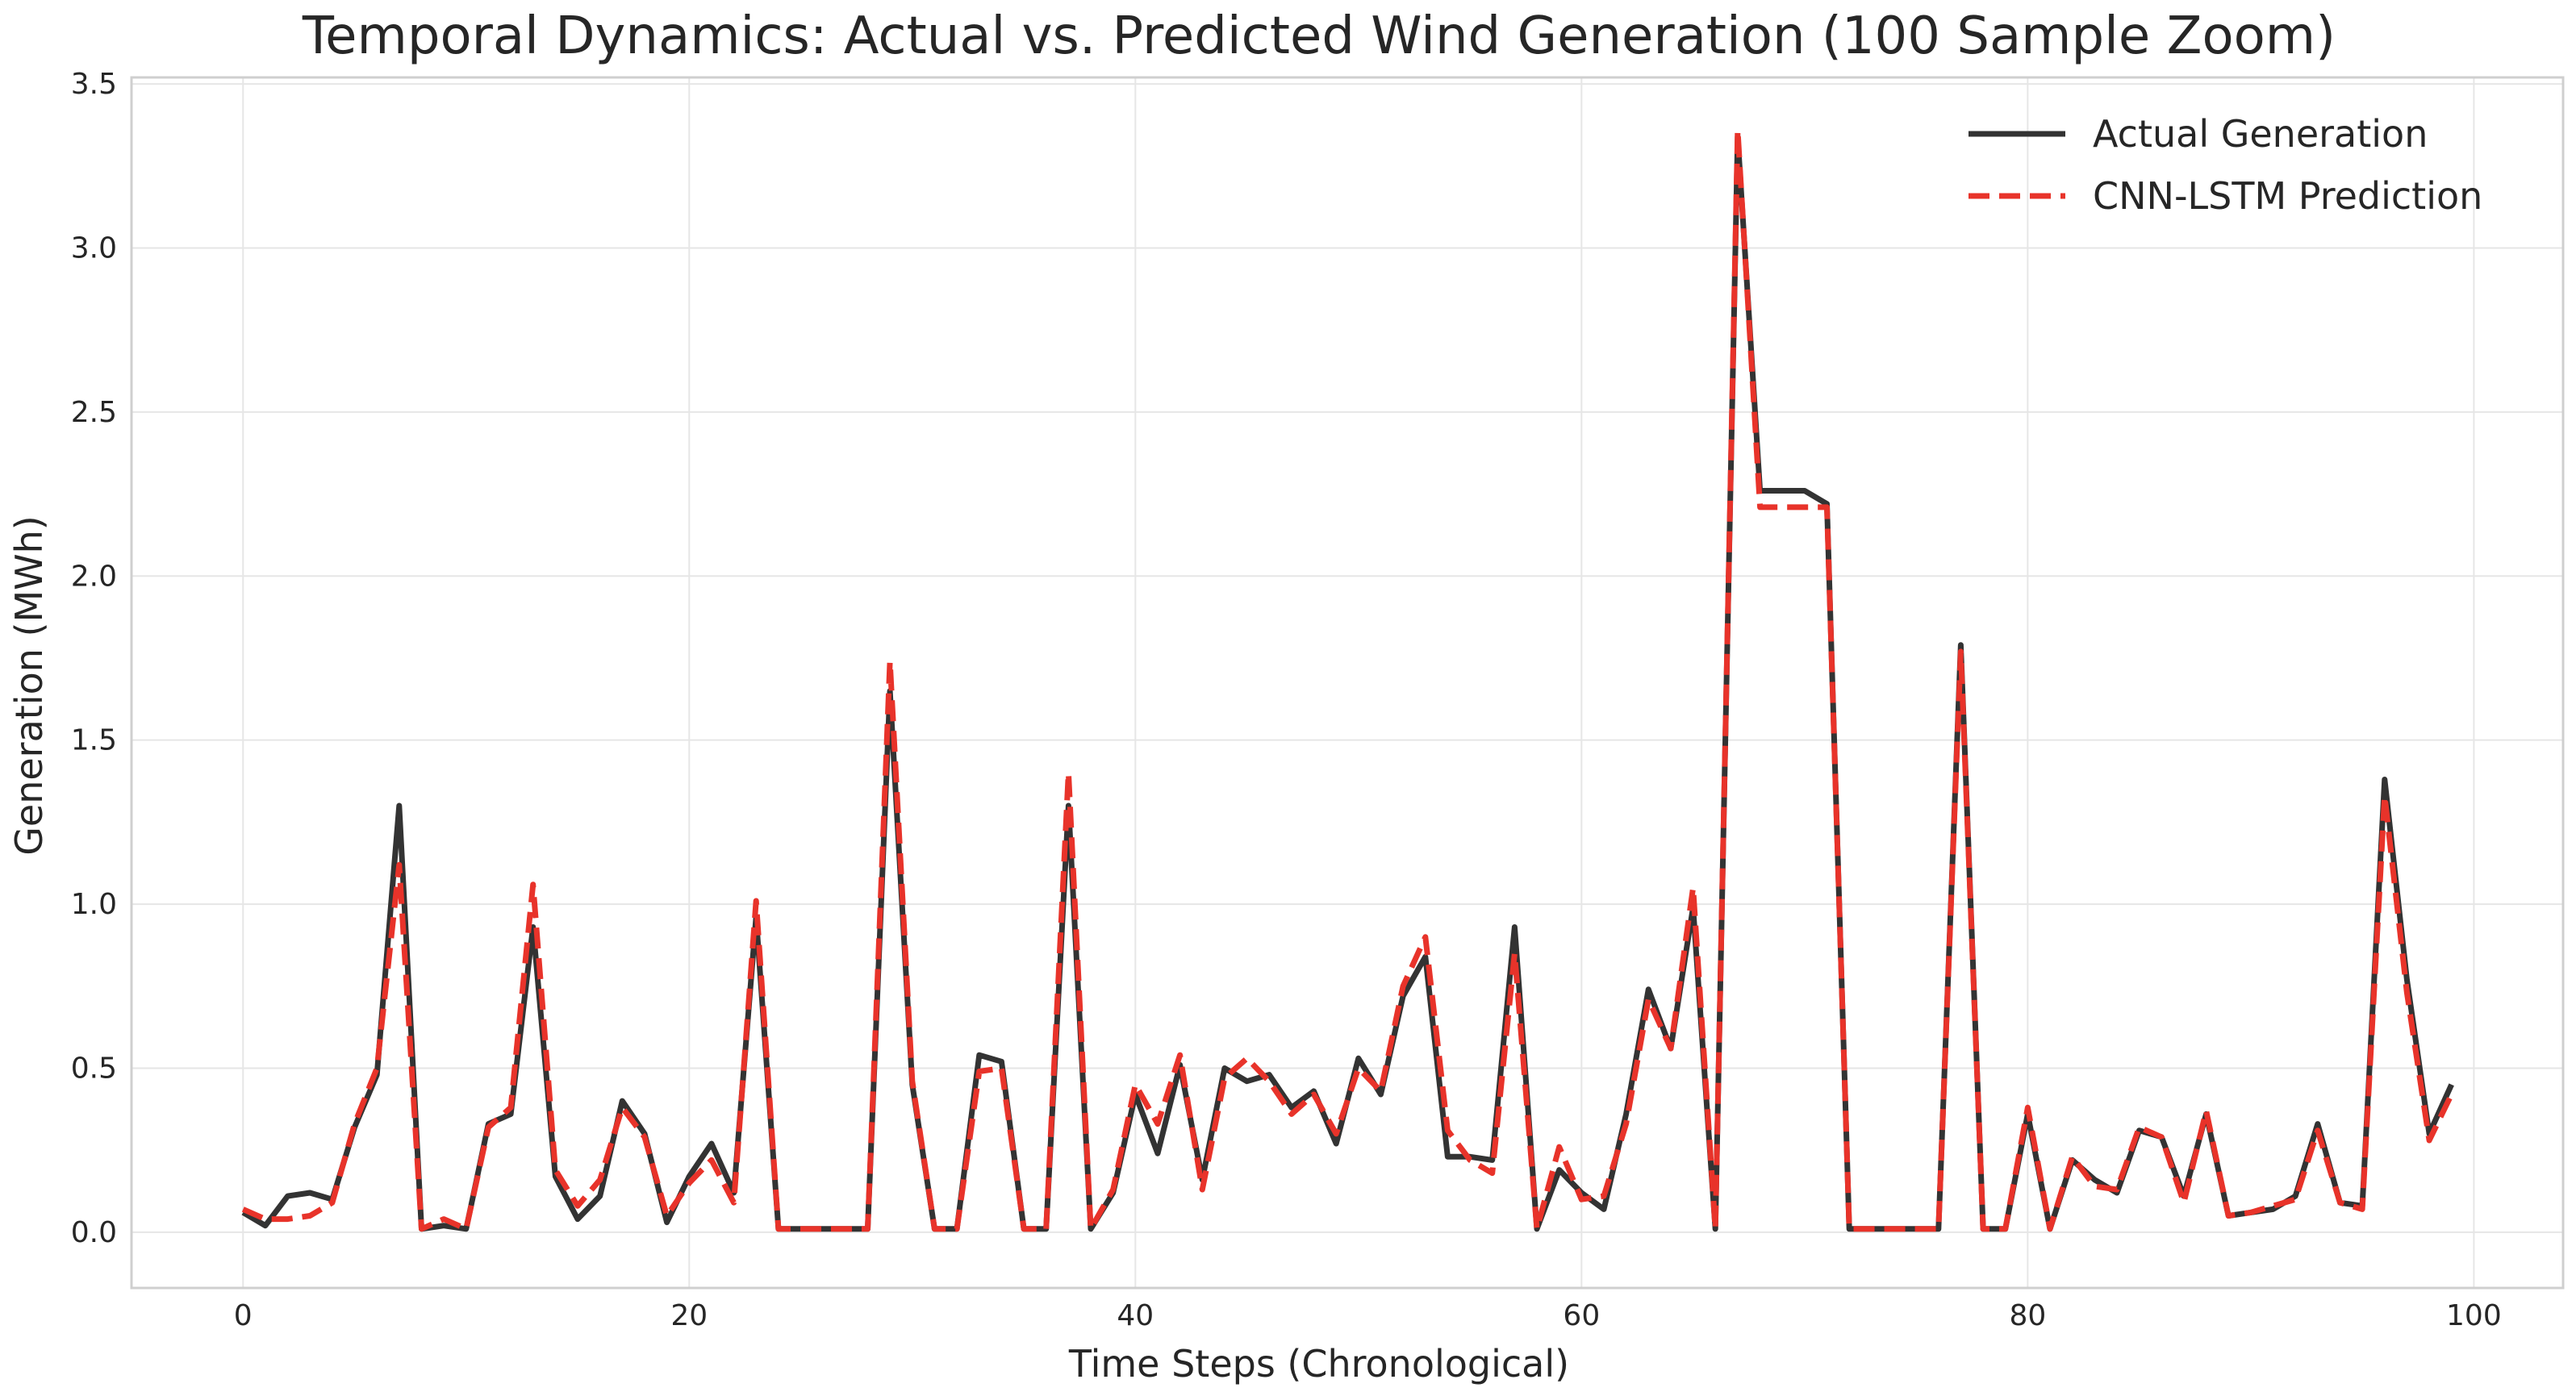 The width and height of the screenshot is (2576, 1392). What do you see at coordinates (94, 412) in the screenshot?
I see `y-tick-label: 2.5` at bounding box center [94, 412].